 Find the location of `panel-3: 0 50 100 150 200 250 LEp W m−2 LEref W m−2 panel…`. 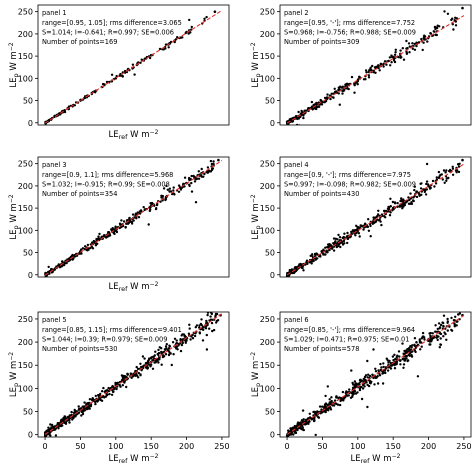

panel-3: 0 50 100 150 200 250 LEp W m−2 LEref W m−2 panel… is located at coordinates (119, 224).